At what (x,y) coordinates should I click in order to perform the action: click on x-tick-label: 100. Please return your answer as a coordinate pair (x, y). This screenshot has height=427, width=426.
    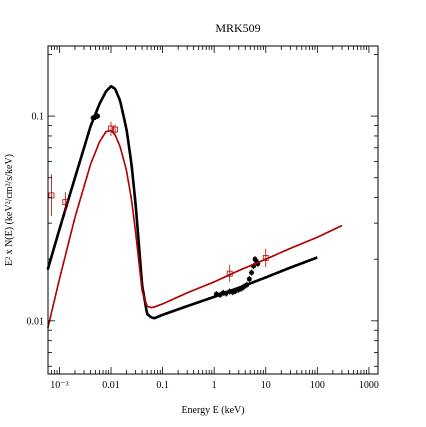
    Looking at the image, I should click on (317, 385).